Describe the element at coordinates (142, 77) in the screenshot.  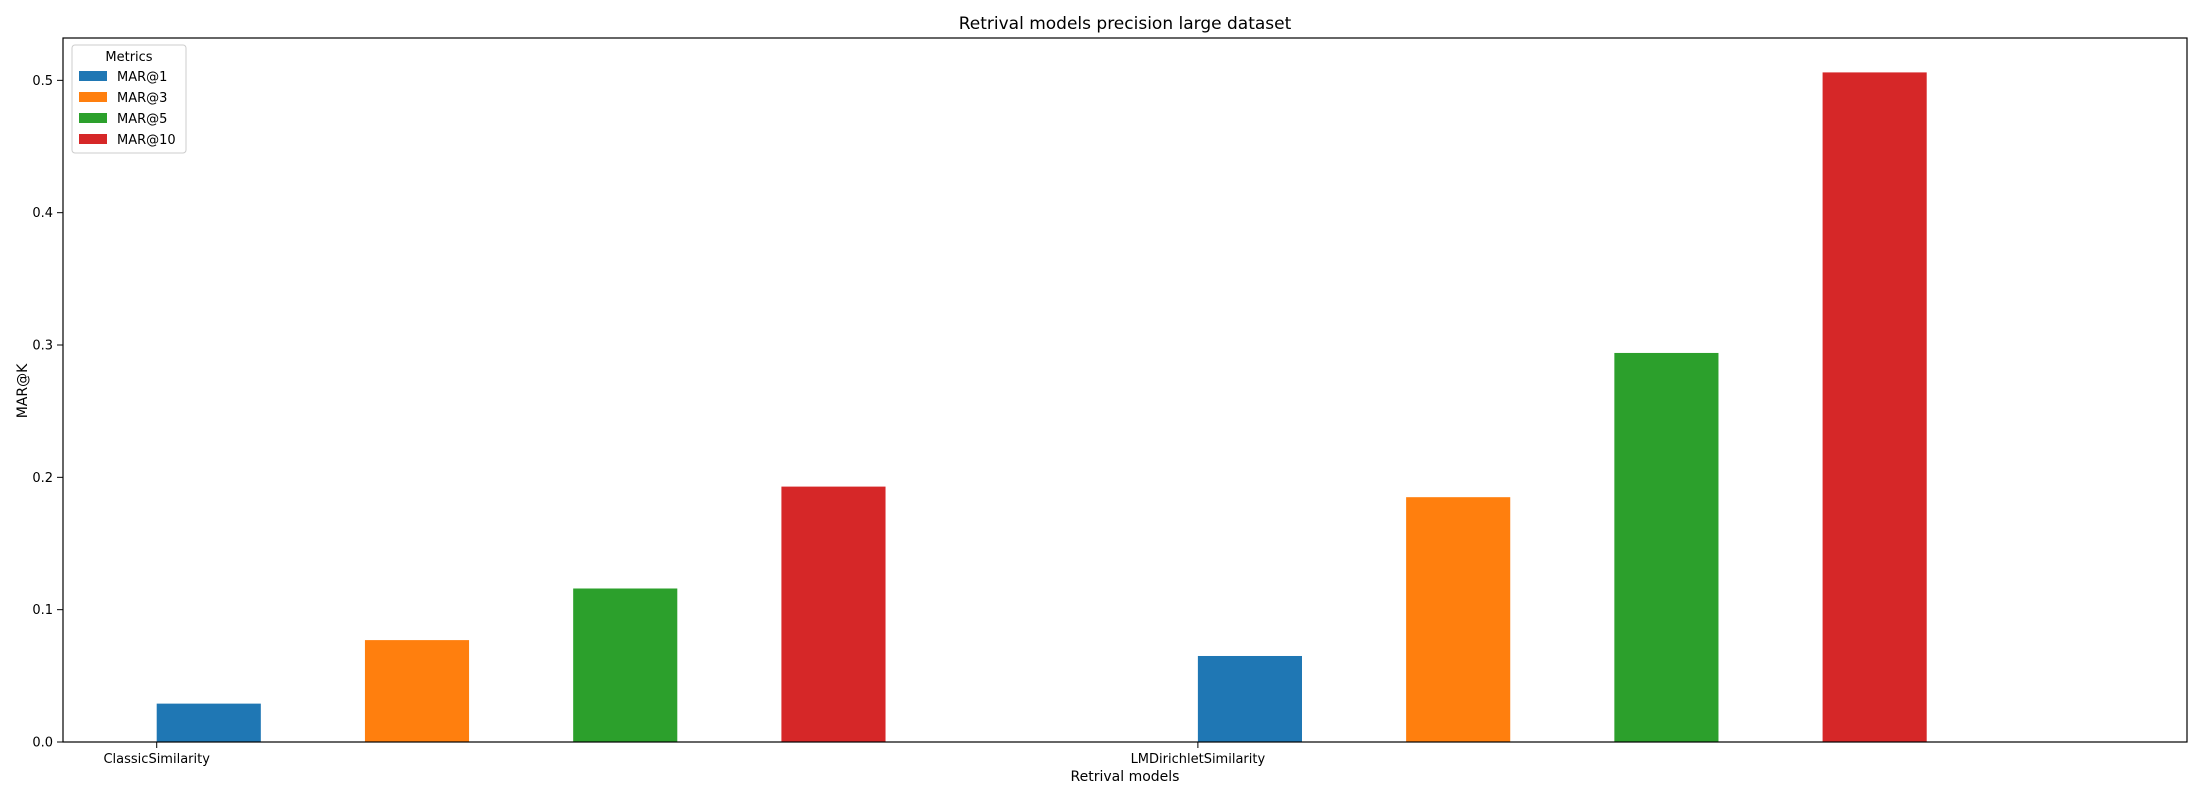
I see `legend-label: MAR@1` at that location.